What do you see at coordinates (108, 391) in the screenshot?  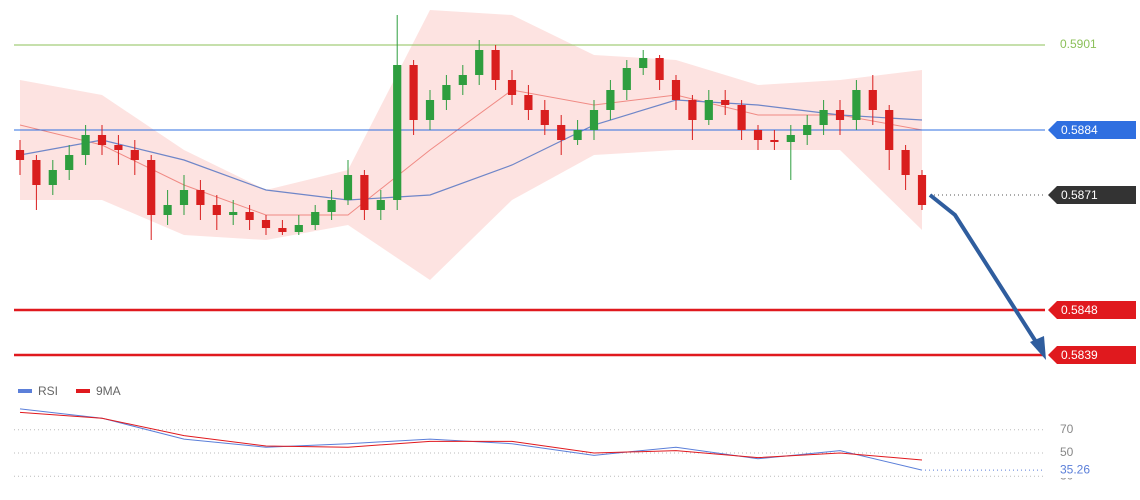 I see `legend-label: 9MA` at bounding box center [108, 391].